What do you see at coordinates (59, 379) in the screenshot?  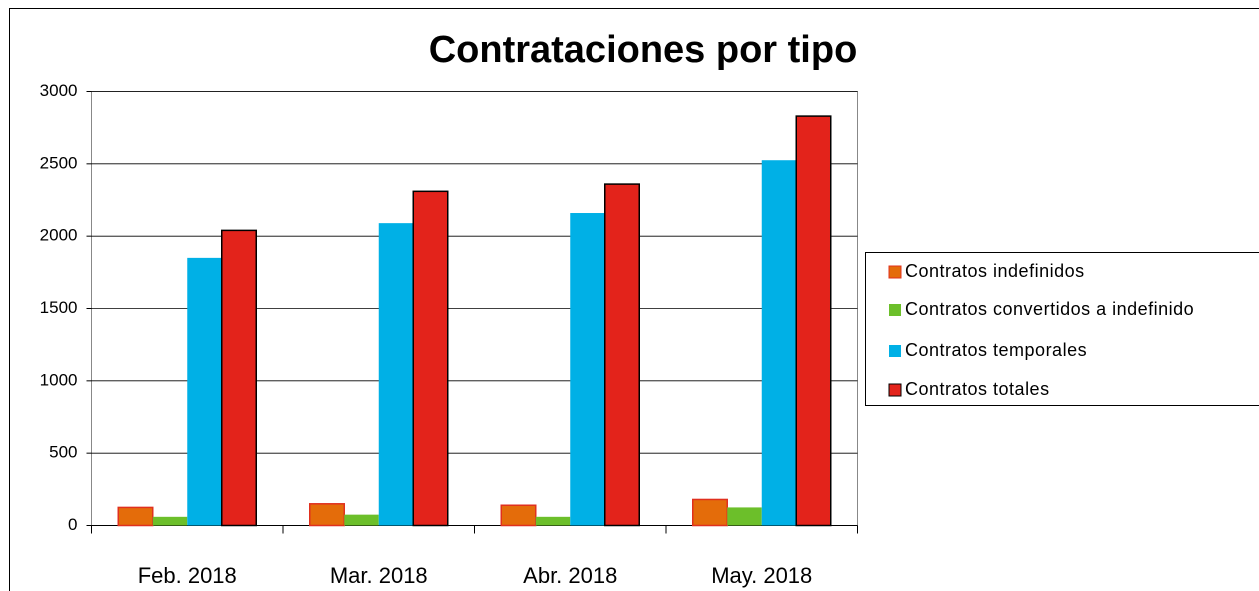 I see `y-tick-label: 1000` at bounding box center [59, 379].